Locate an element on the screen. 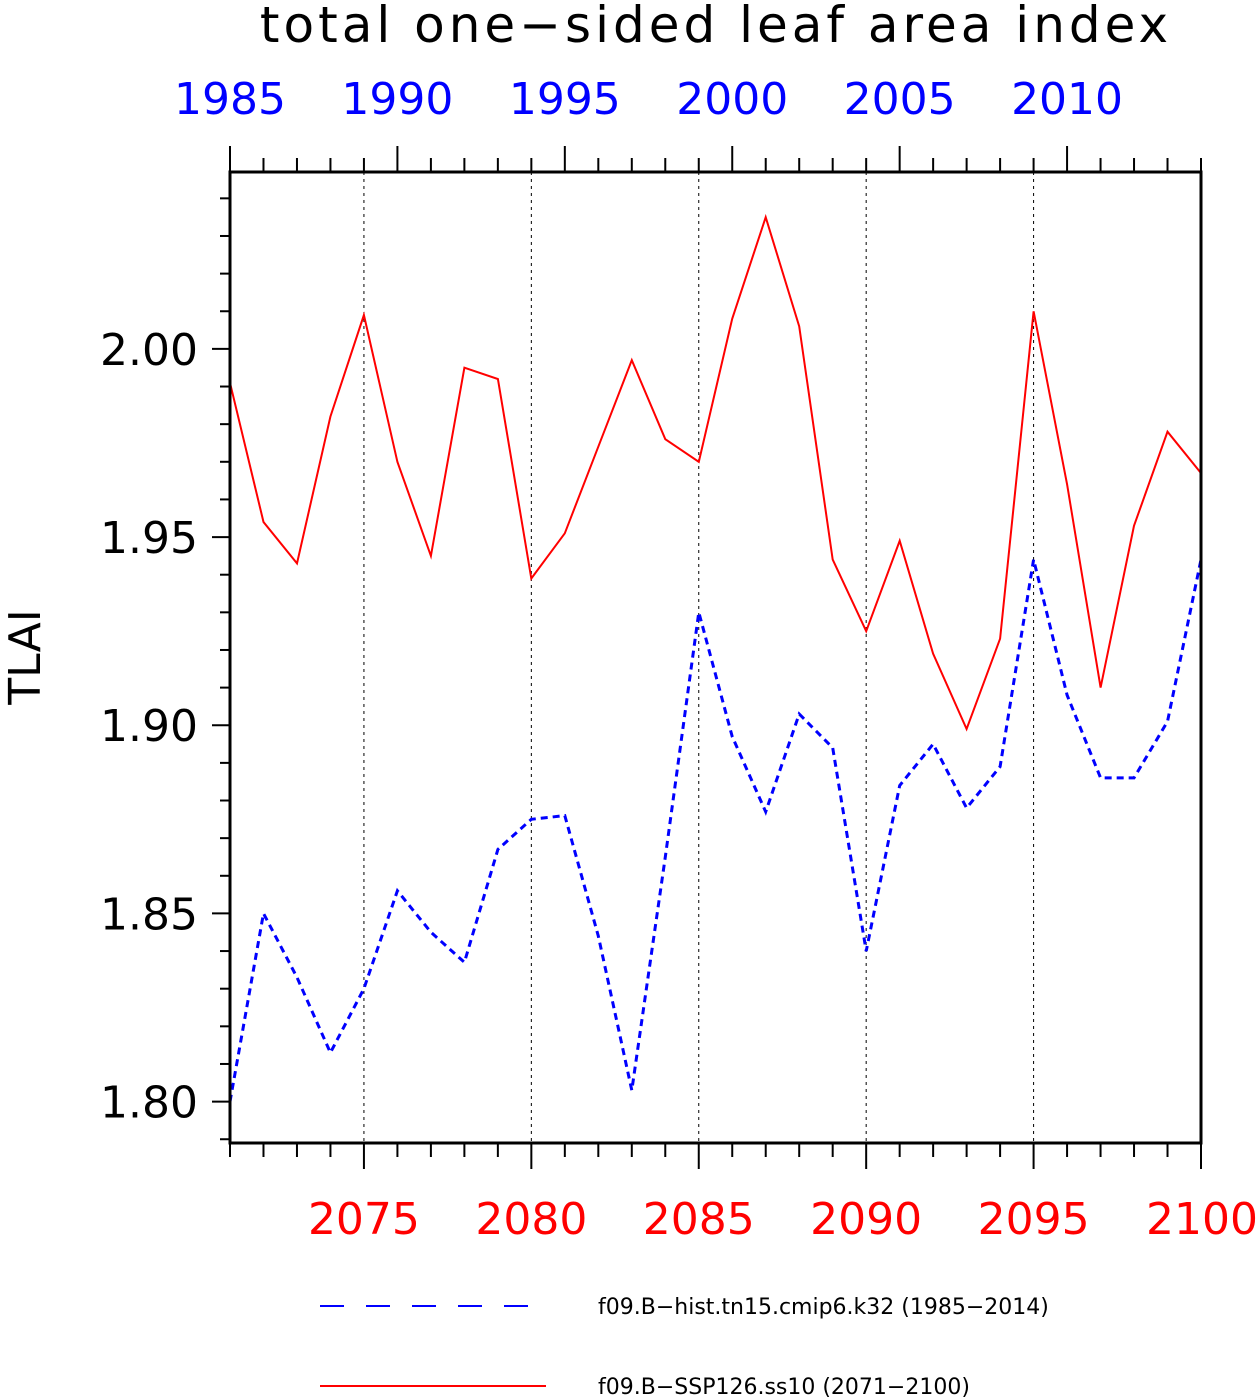 The image size is (1260, 1400). y-tick-label: 1.80 is located at coordinates (149, 1103).